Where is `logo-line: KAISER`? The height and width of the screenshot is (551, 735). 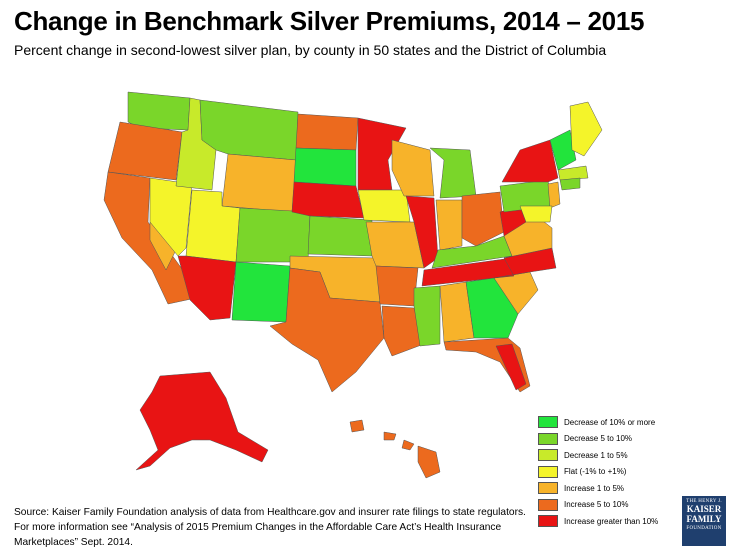 logo-line: KAISER is located at coordinates (704, 509).